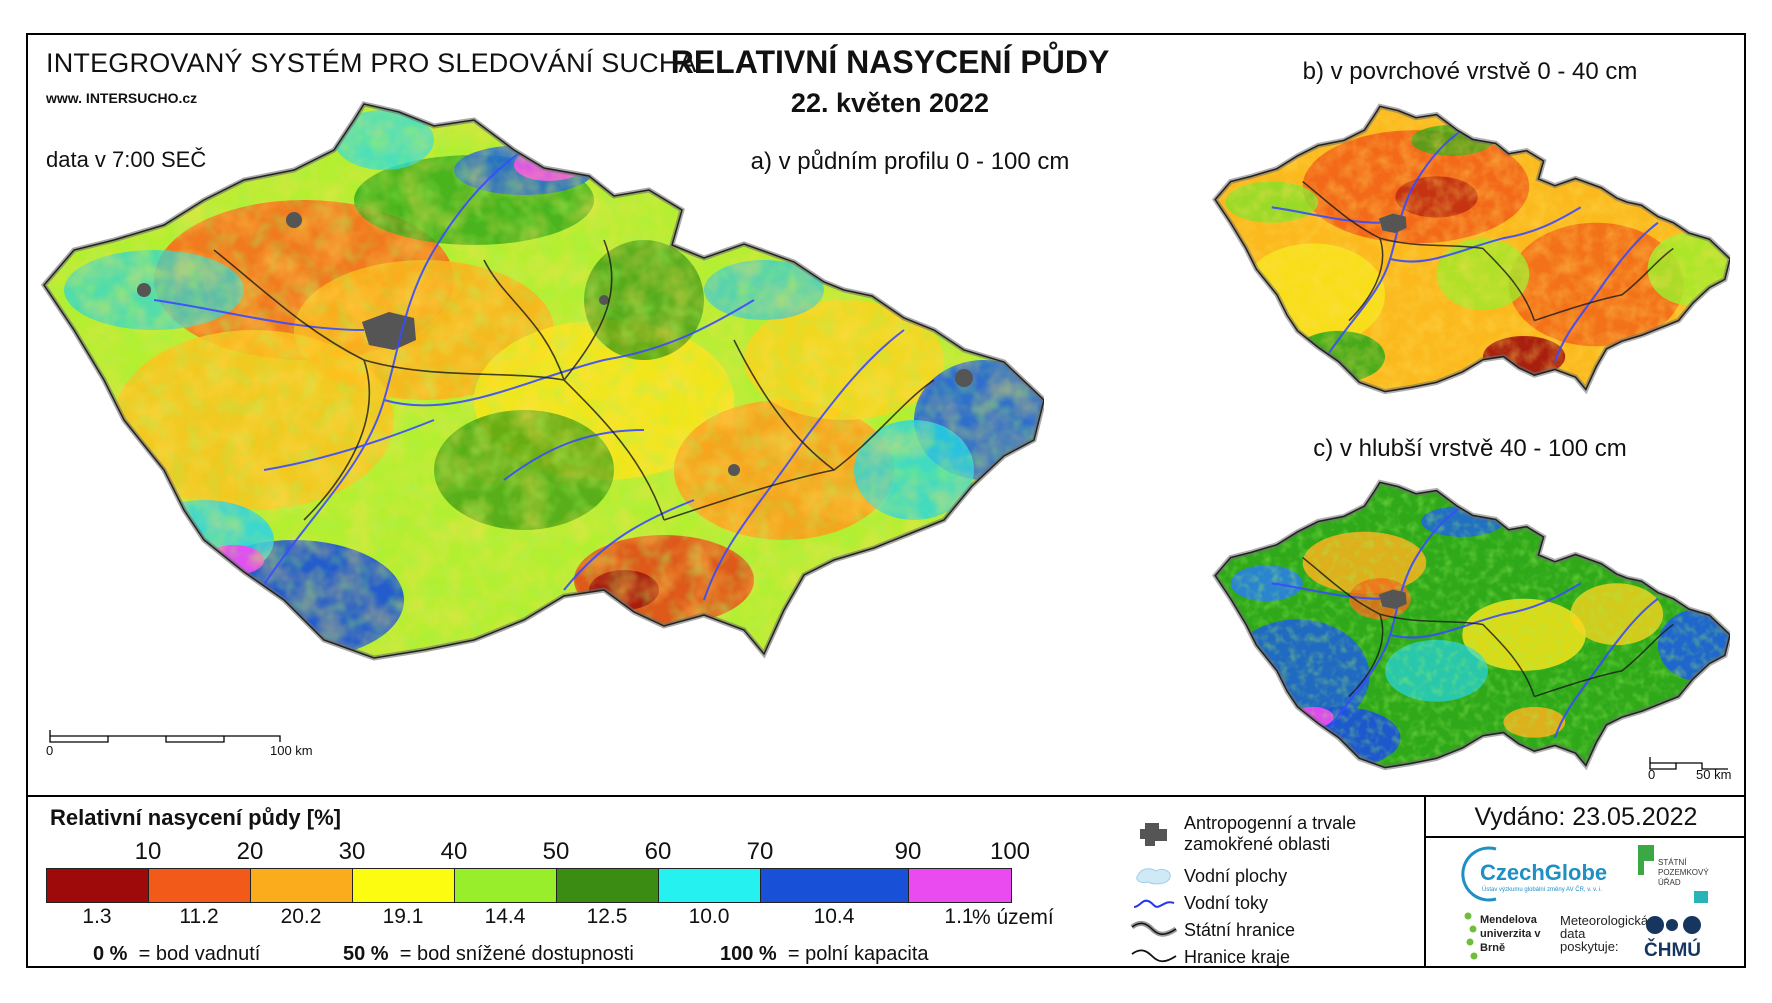 Image resolution: width=1772 pixels, height=1003 pixels. I want to click on note-capacity-value: 100 %, so click(748, 954).